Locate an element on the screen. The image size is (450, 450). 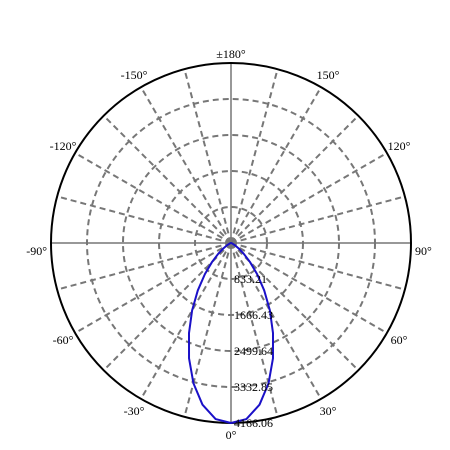
angle-label: 30° is located at coordinates (328, 411).